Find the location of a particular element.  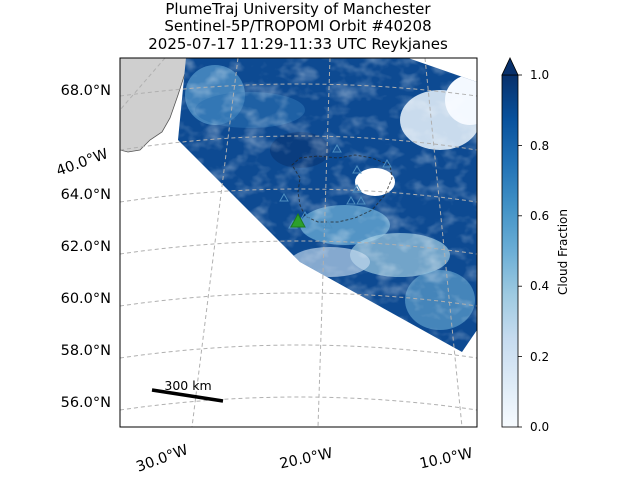

colorbar-extend-arrow is located at coordinates (510, 66).